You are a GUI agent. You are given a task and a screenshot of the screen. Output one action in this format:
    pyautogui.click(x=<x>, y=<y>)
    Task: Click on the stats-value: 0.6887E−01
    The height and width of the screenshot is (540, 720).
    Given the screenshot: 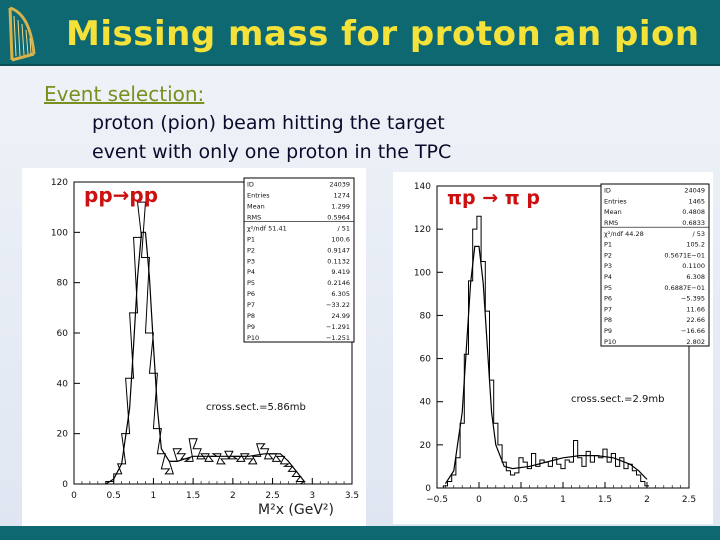 What is the action you would take?
    pyautogui.click(x=684, y=288)
    